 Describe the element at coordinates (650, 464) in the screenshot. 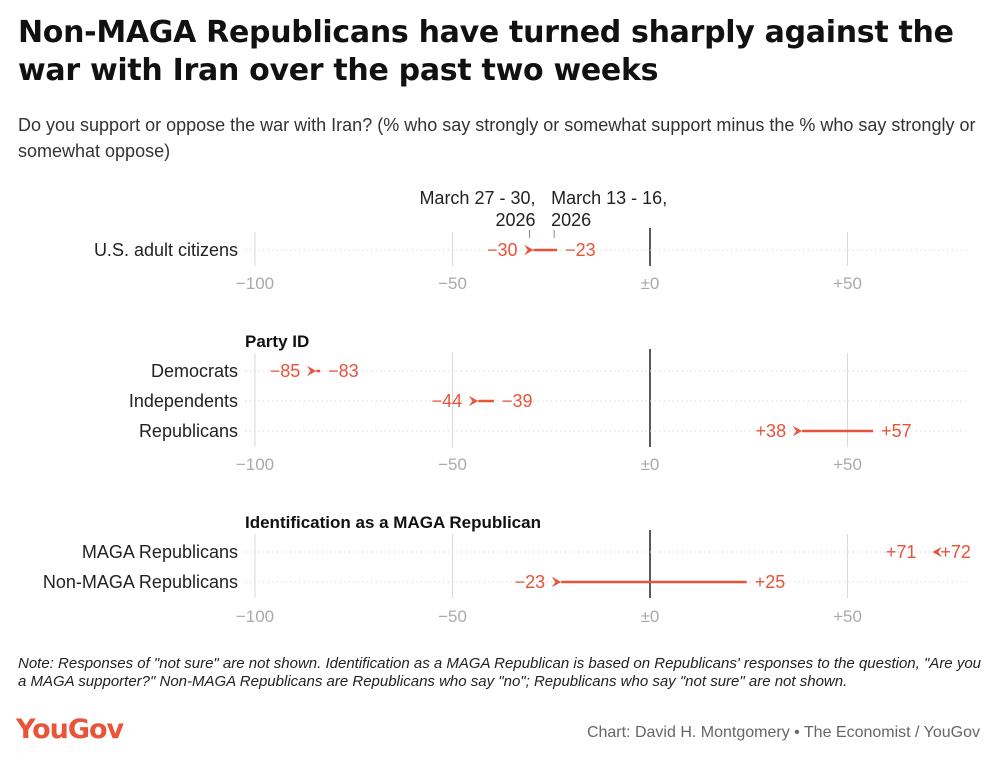

I see `tick-label-1-2: ±0` at that location.